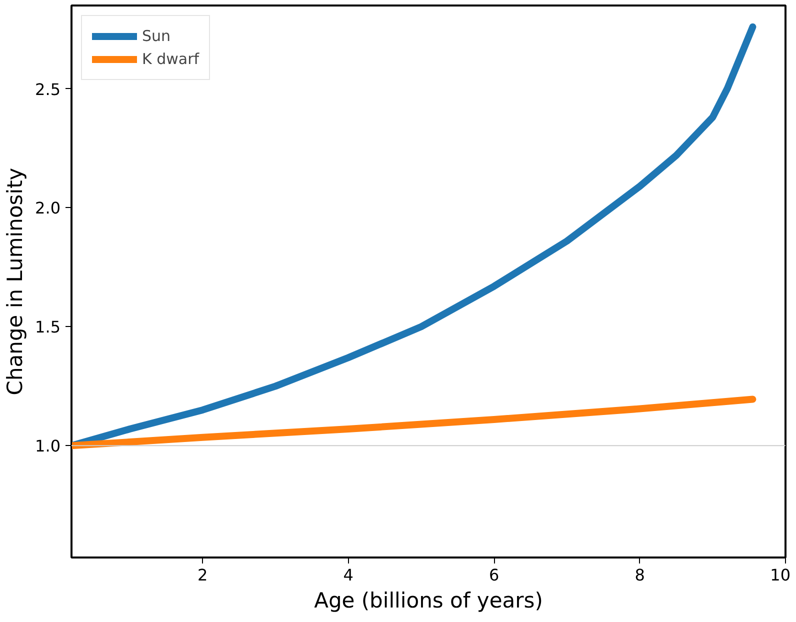 This screenshot has height=622, width=796. Describe the element at coordinates (639, 575) in the screenshot. I see `x-tick-label: 8` at that location.